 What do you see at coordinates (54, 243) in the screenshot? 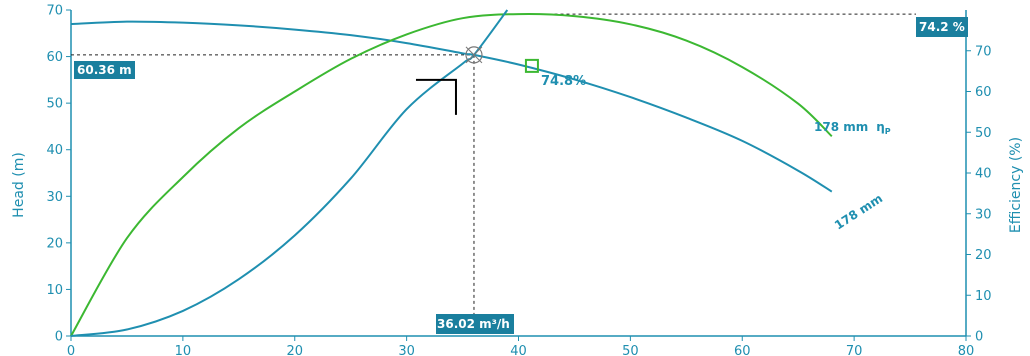
I see `y-left-tick-label: 20` at bounding box center [54, 243].